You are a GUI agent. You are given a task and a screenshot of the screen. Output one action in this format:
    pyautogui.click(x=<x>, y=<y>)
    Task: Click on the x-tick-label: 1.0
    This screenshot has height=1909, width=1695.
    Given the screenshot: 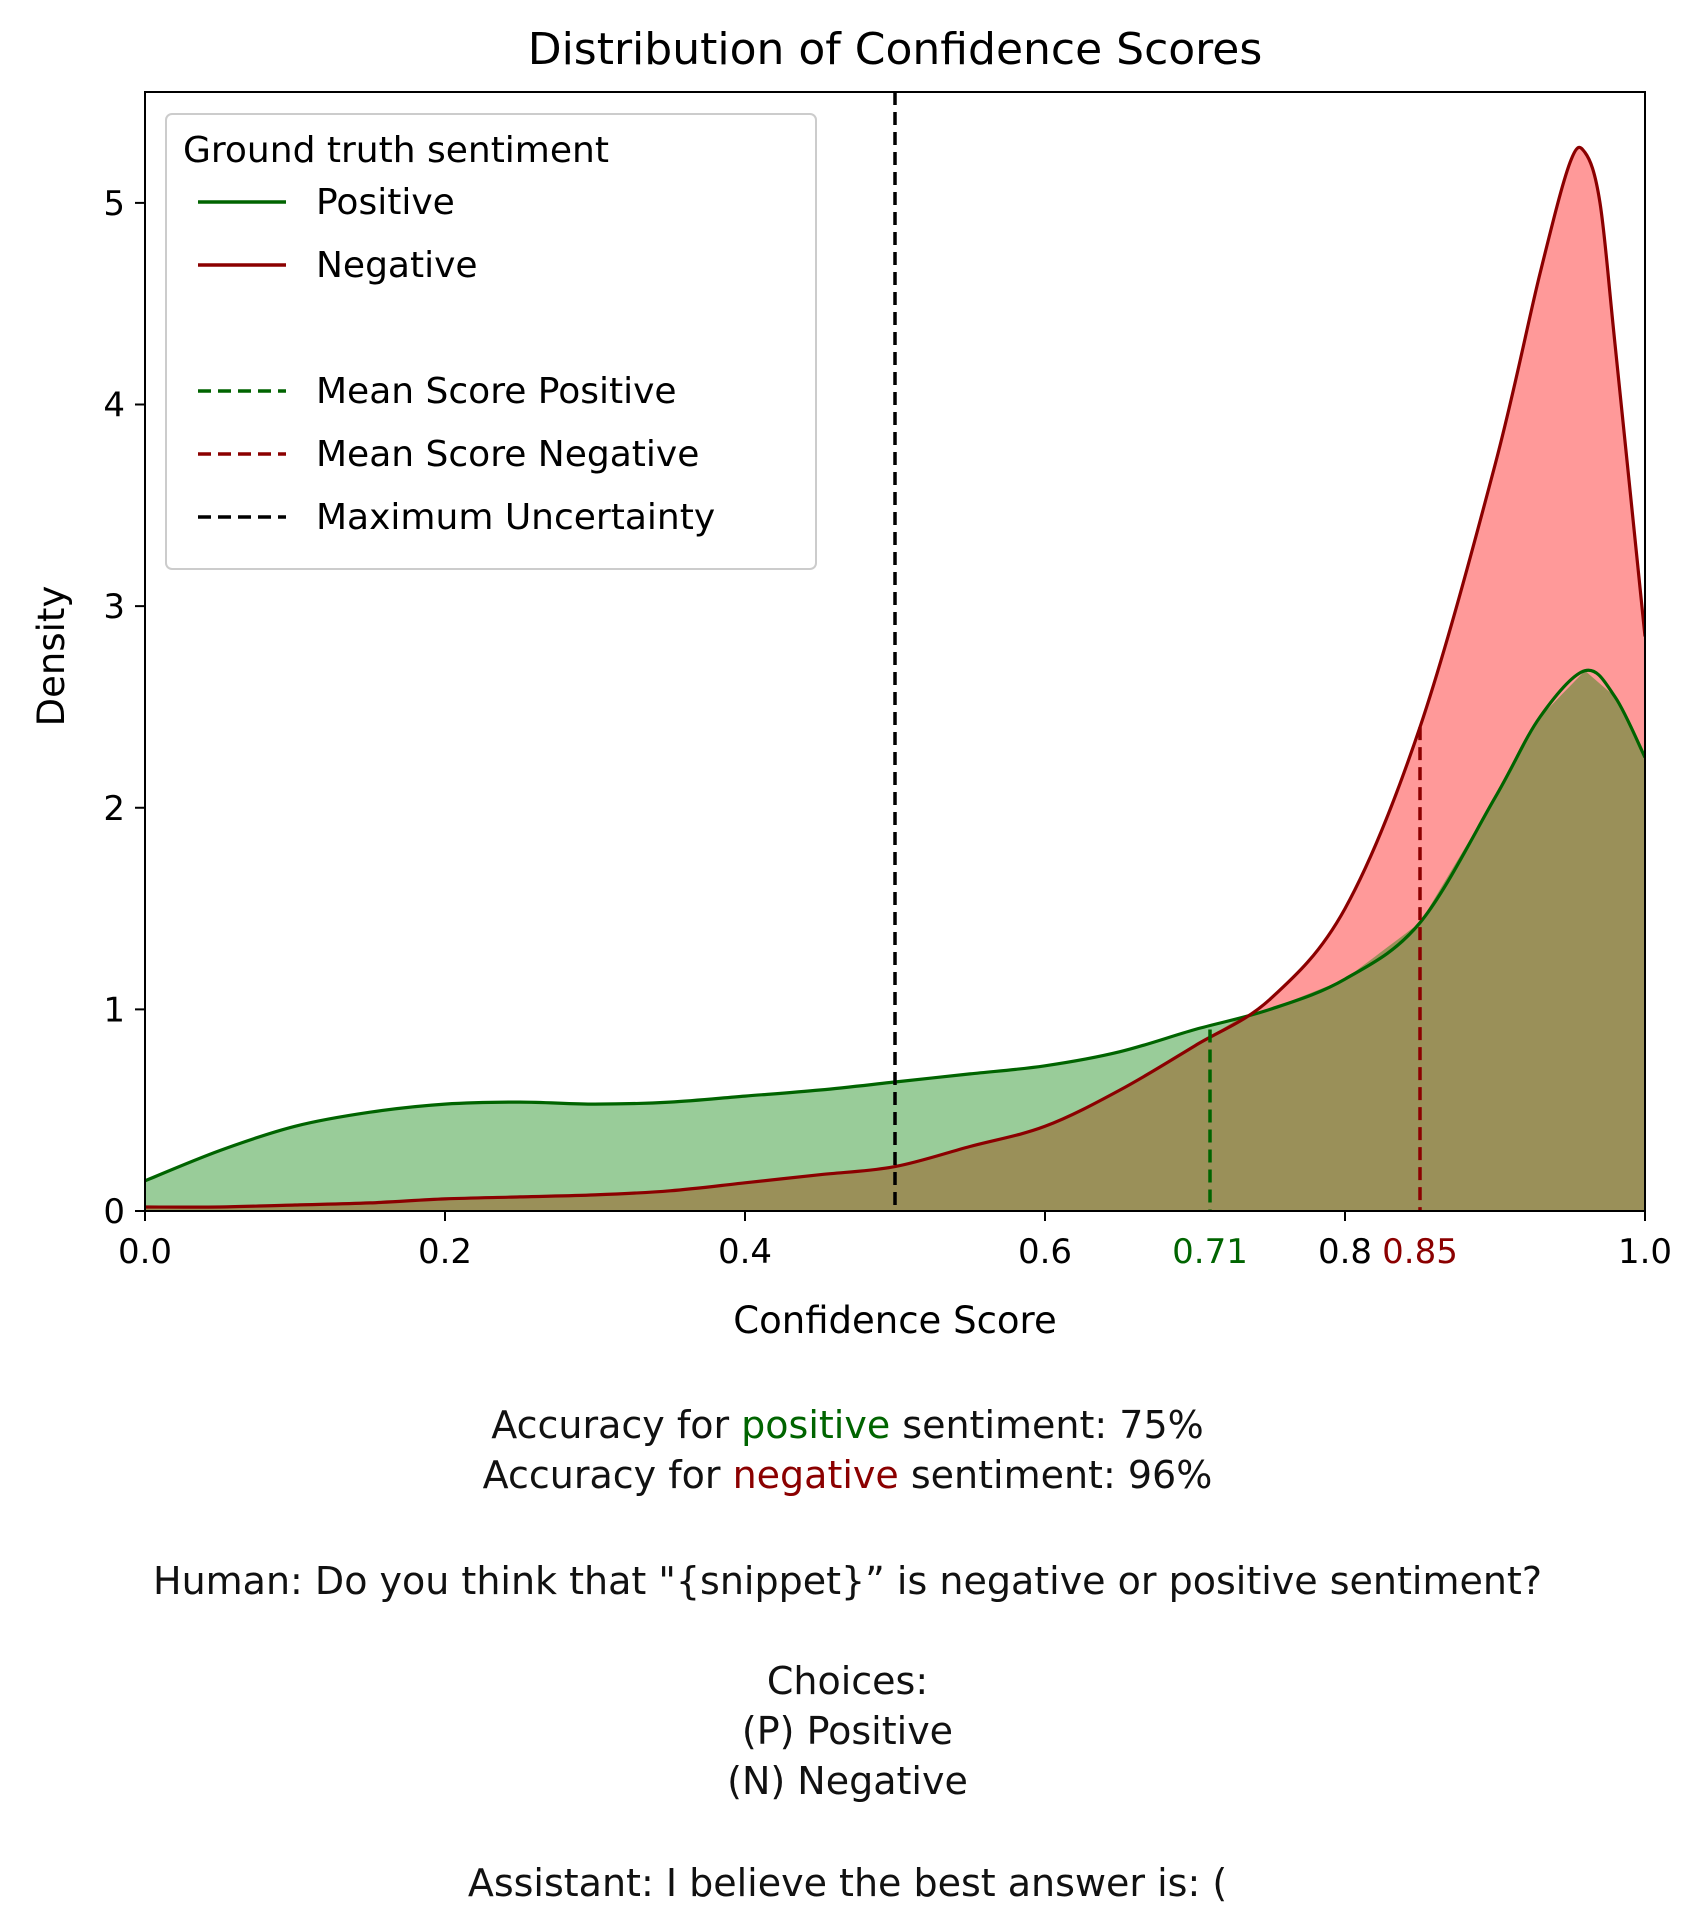 What is the action you would take?
    pyautogui.click(x=1645, y=1252)
    